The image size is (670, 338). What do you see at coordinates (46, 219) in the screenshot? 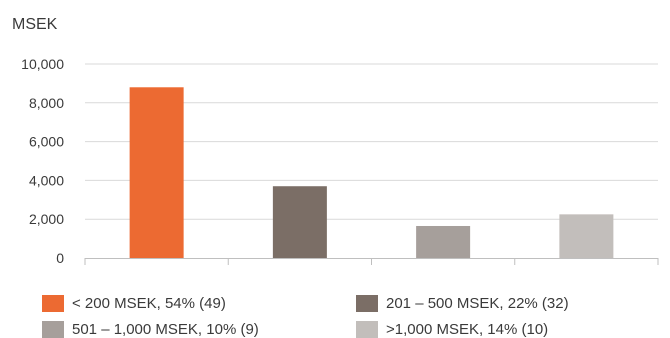
I see `y-tick-label-1: 2,000` at bounding box center [46, 219].